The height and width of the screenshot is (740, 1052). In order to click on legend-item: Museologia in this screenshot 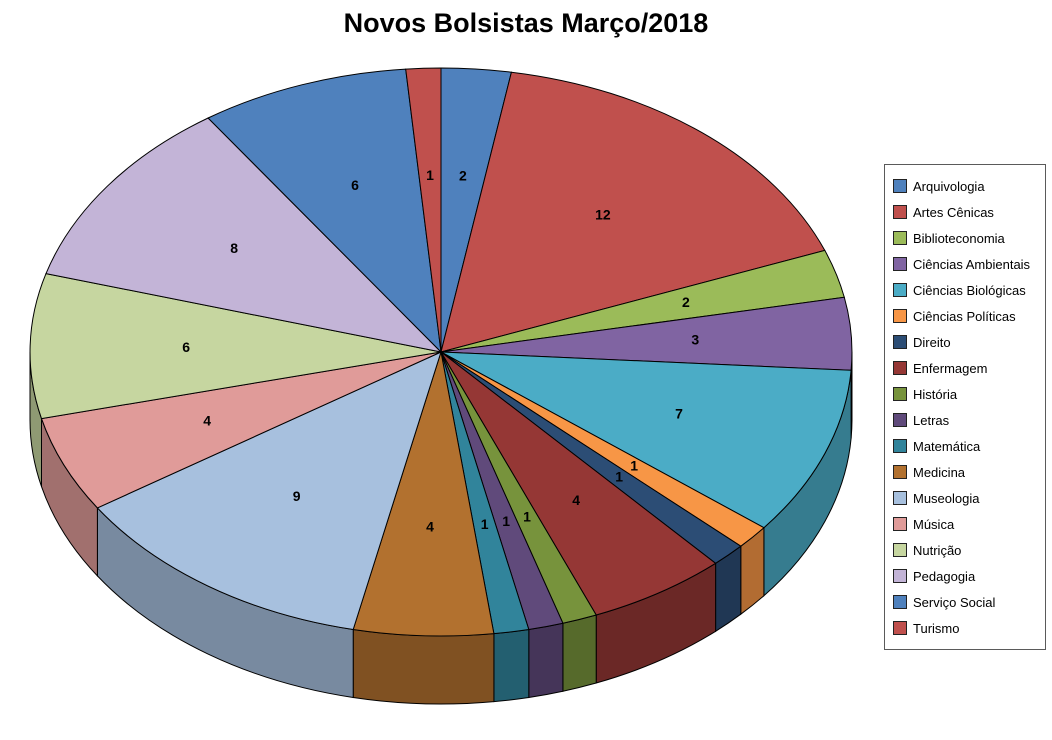, I will do `click(966, 498)`.